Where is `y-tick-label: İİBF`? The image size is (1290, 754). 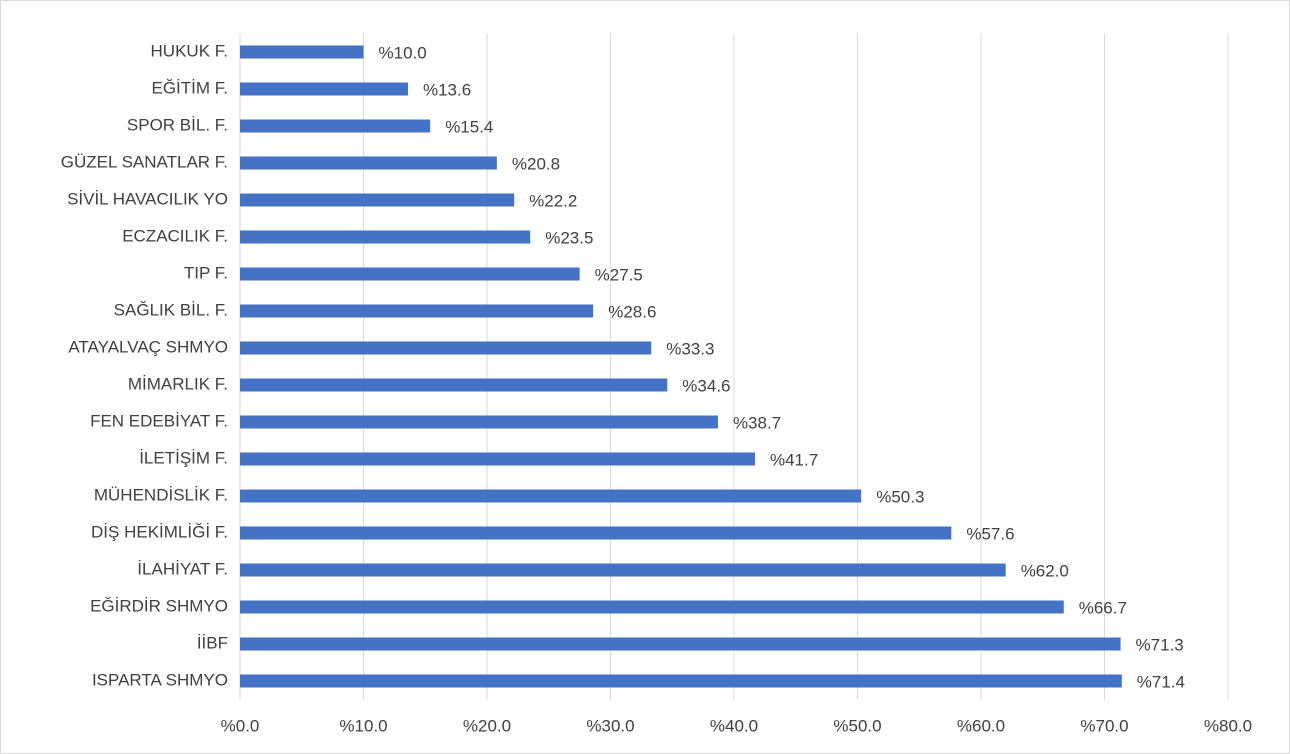
y-tick-label: İİBF is located at coordinates (212, 642).